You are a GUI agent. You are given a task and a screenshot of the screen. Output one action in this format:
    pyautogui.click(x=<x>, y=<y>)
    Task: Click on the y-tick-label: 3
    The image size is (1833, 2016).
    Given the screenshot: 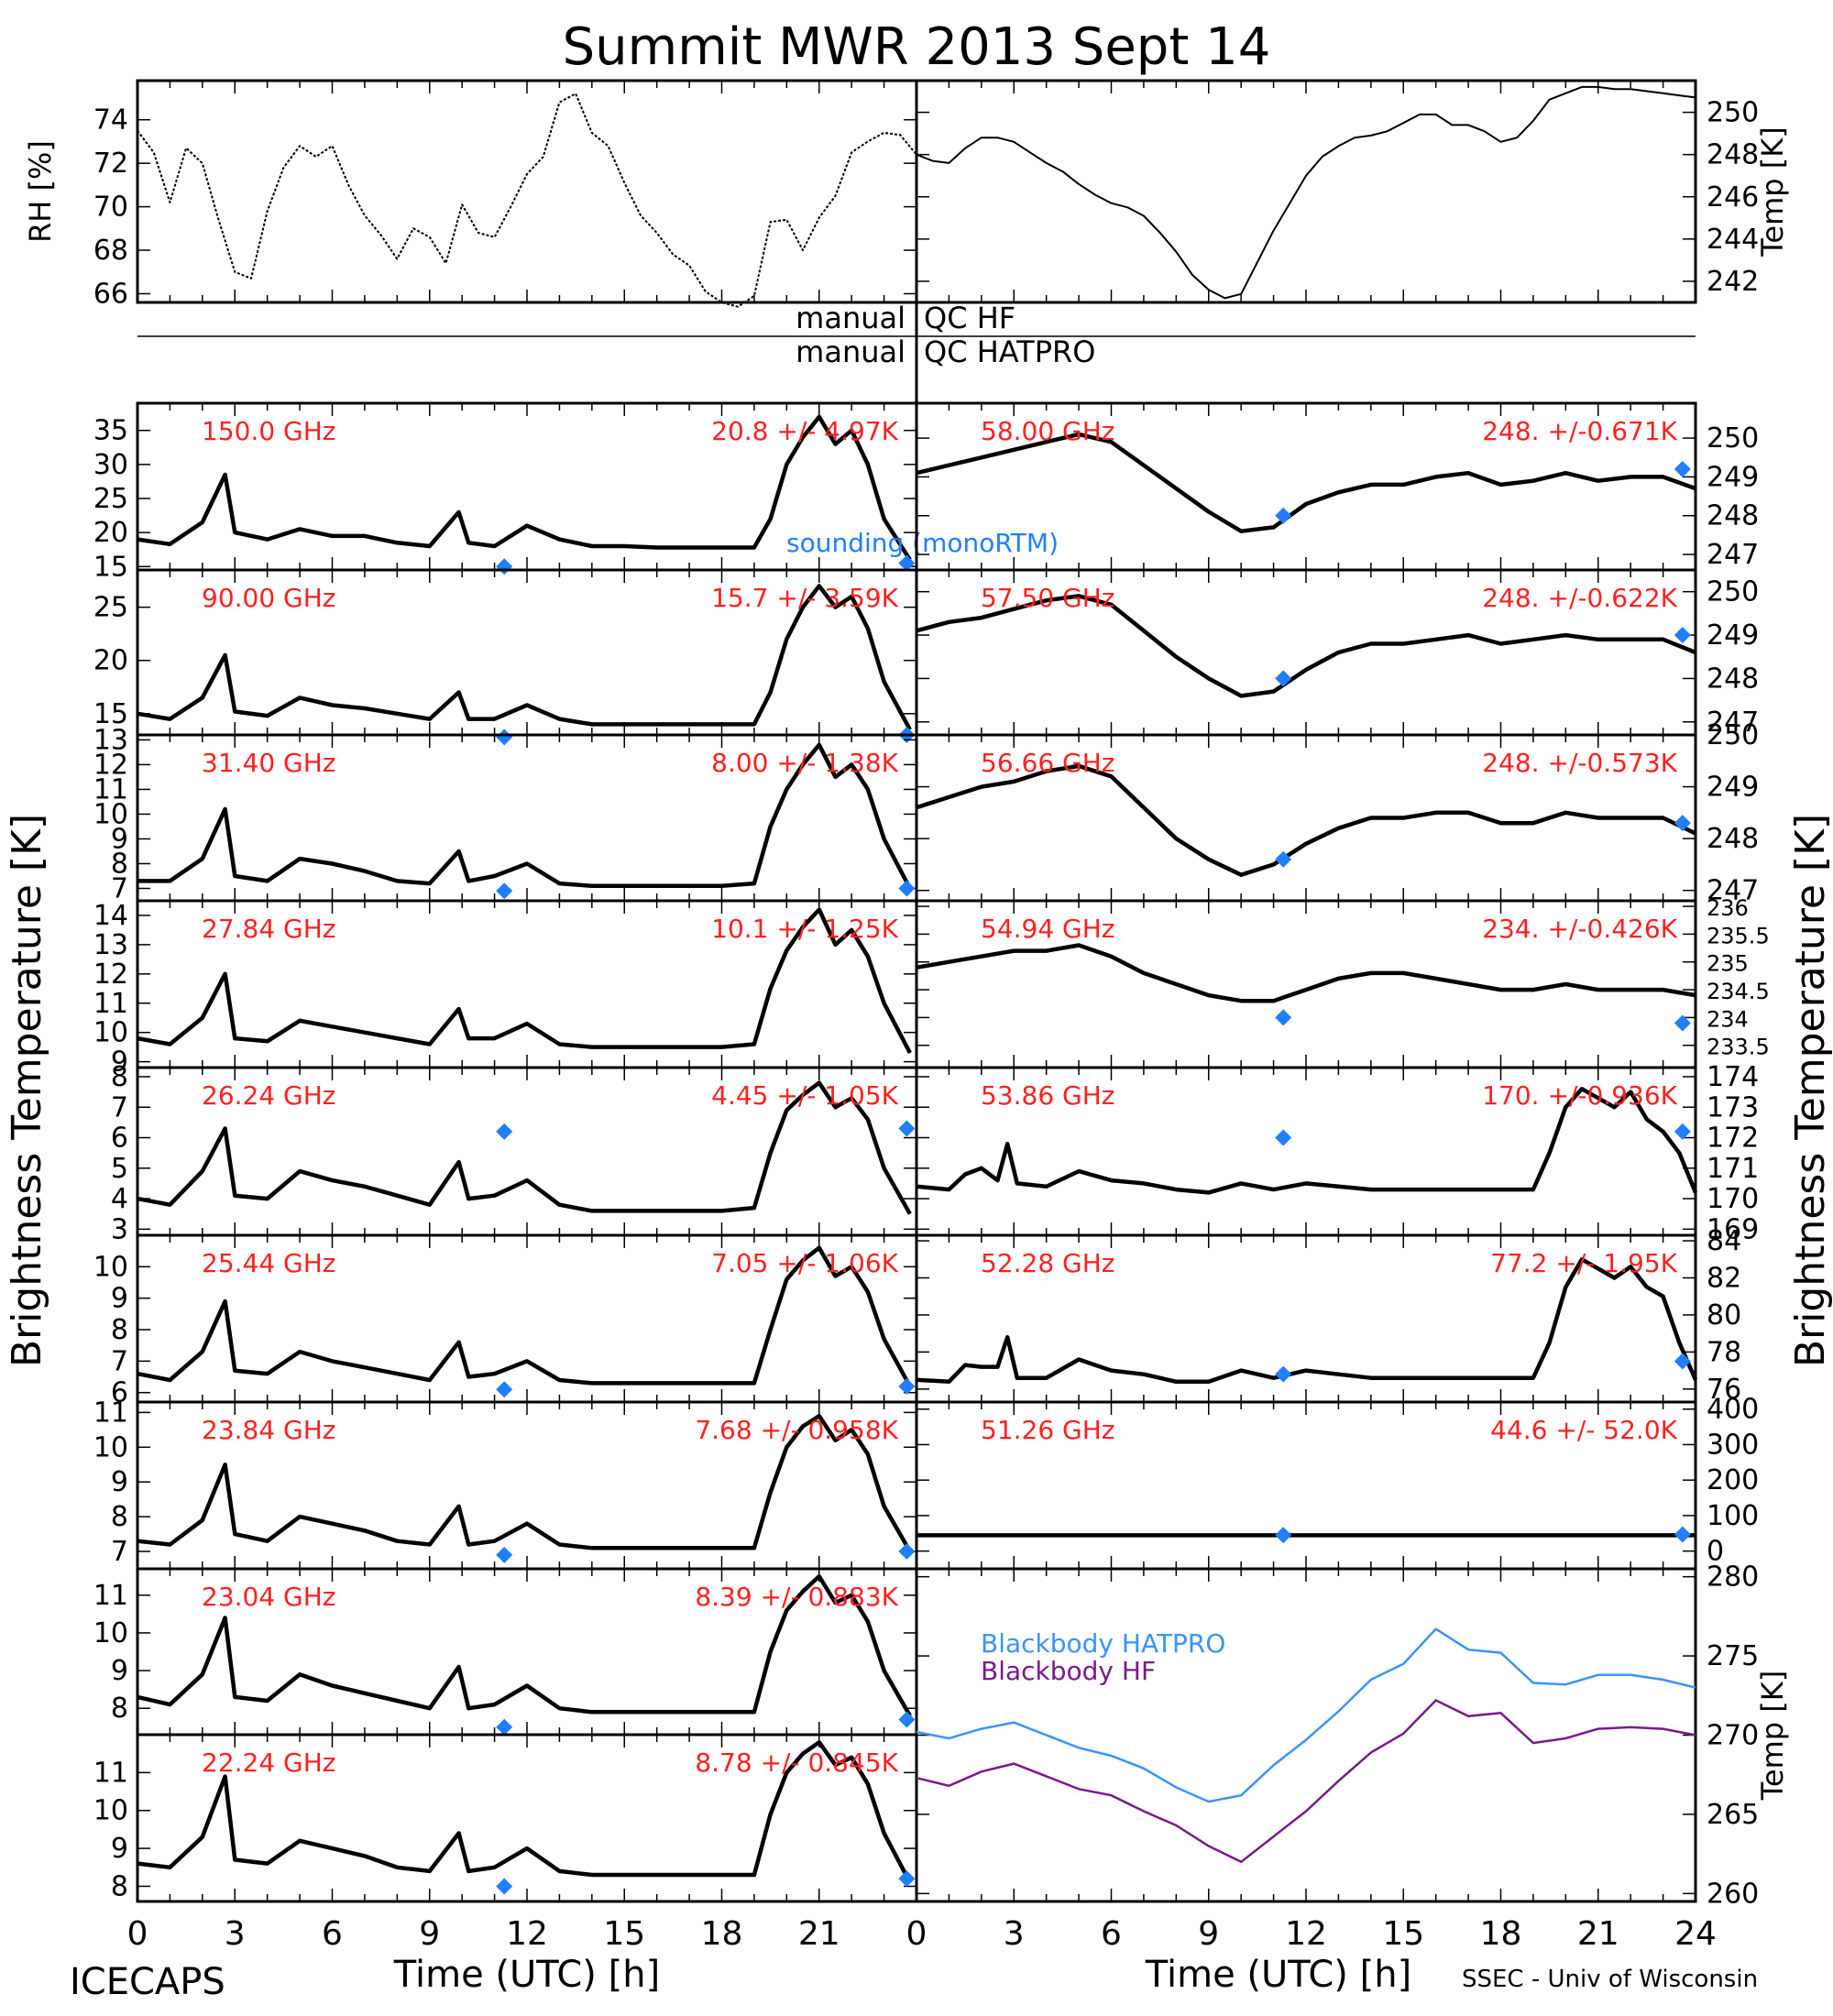 What is the action you would take?
    pyautogui.click(x=119, y=1229)
    